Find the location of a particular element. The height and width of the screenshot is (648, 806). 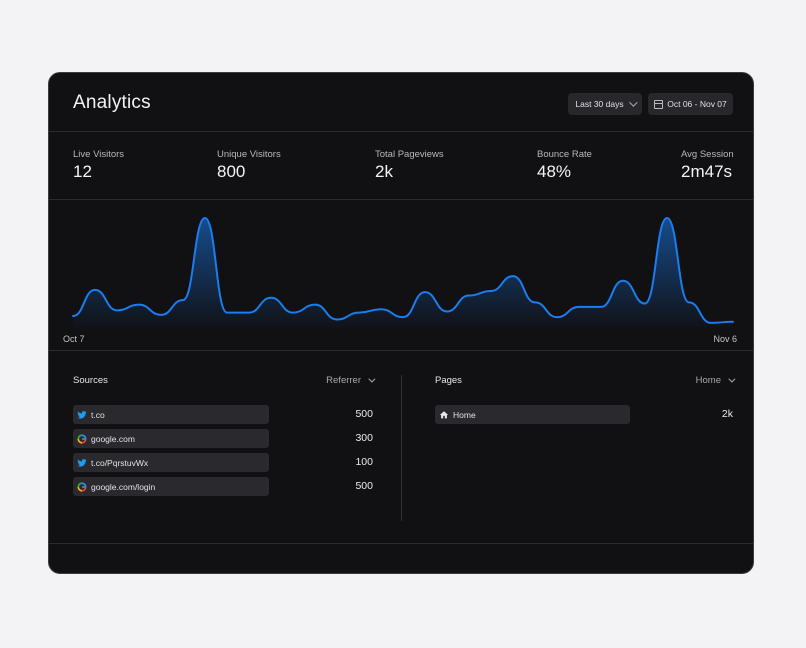

stat-live-visitors: Live Visitors 12 is located at coordinates (98, 165).